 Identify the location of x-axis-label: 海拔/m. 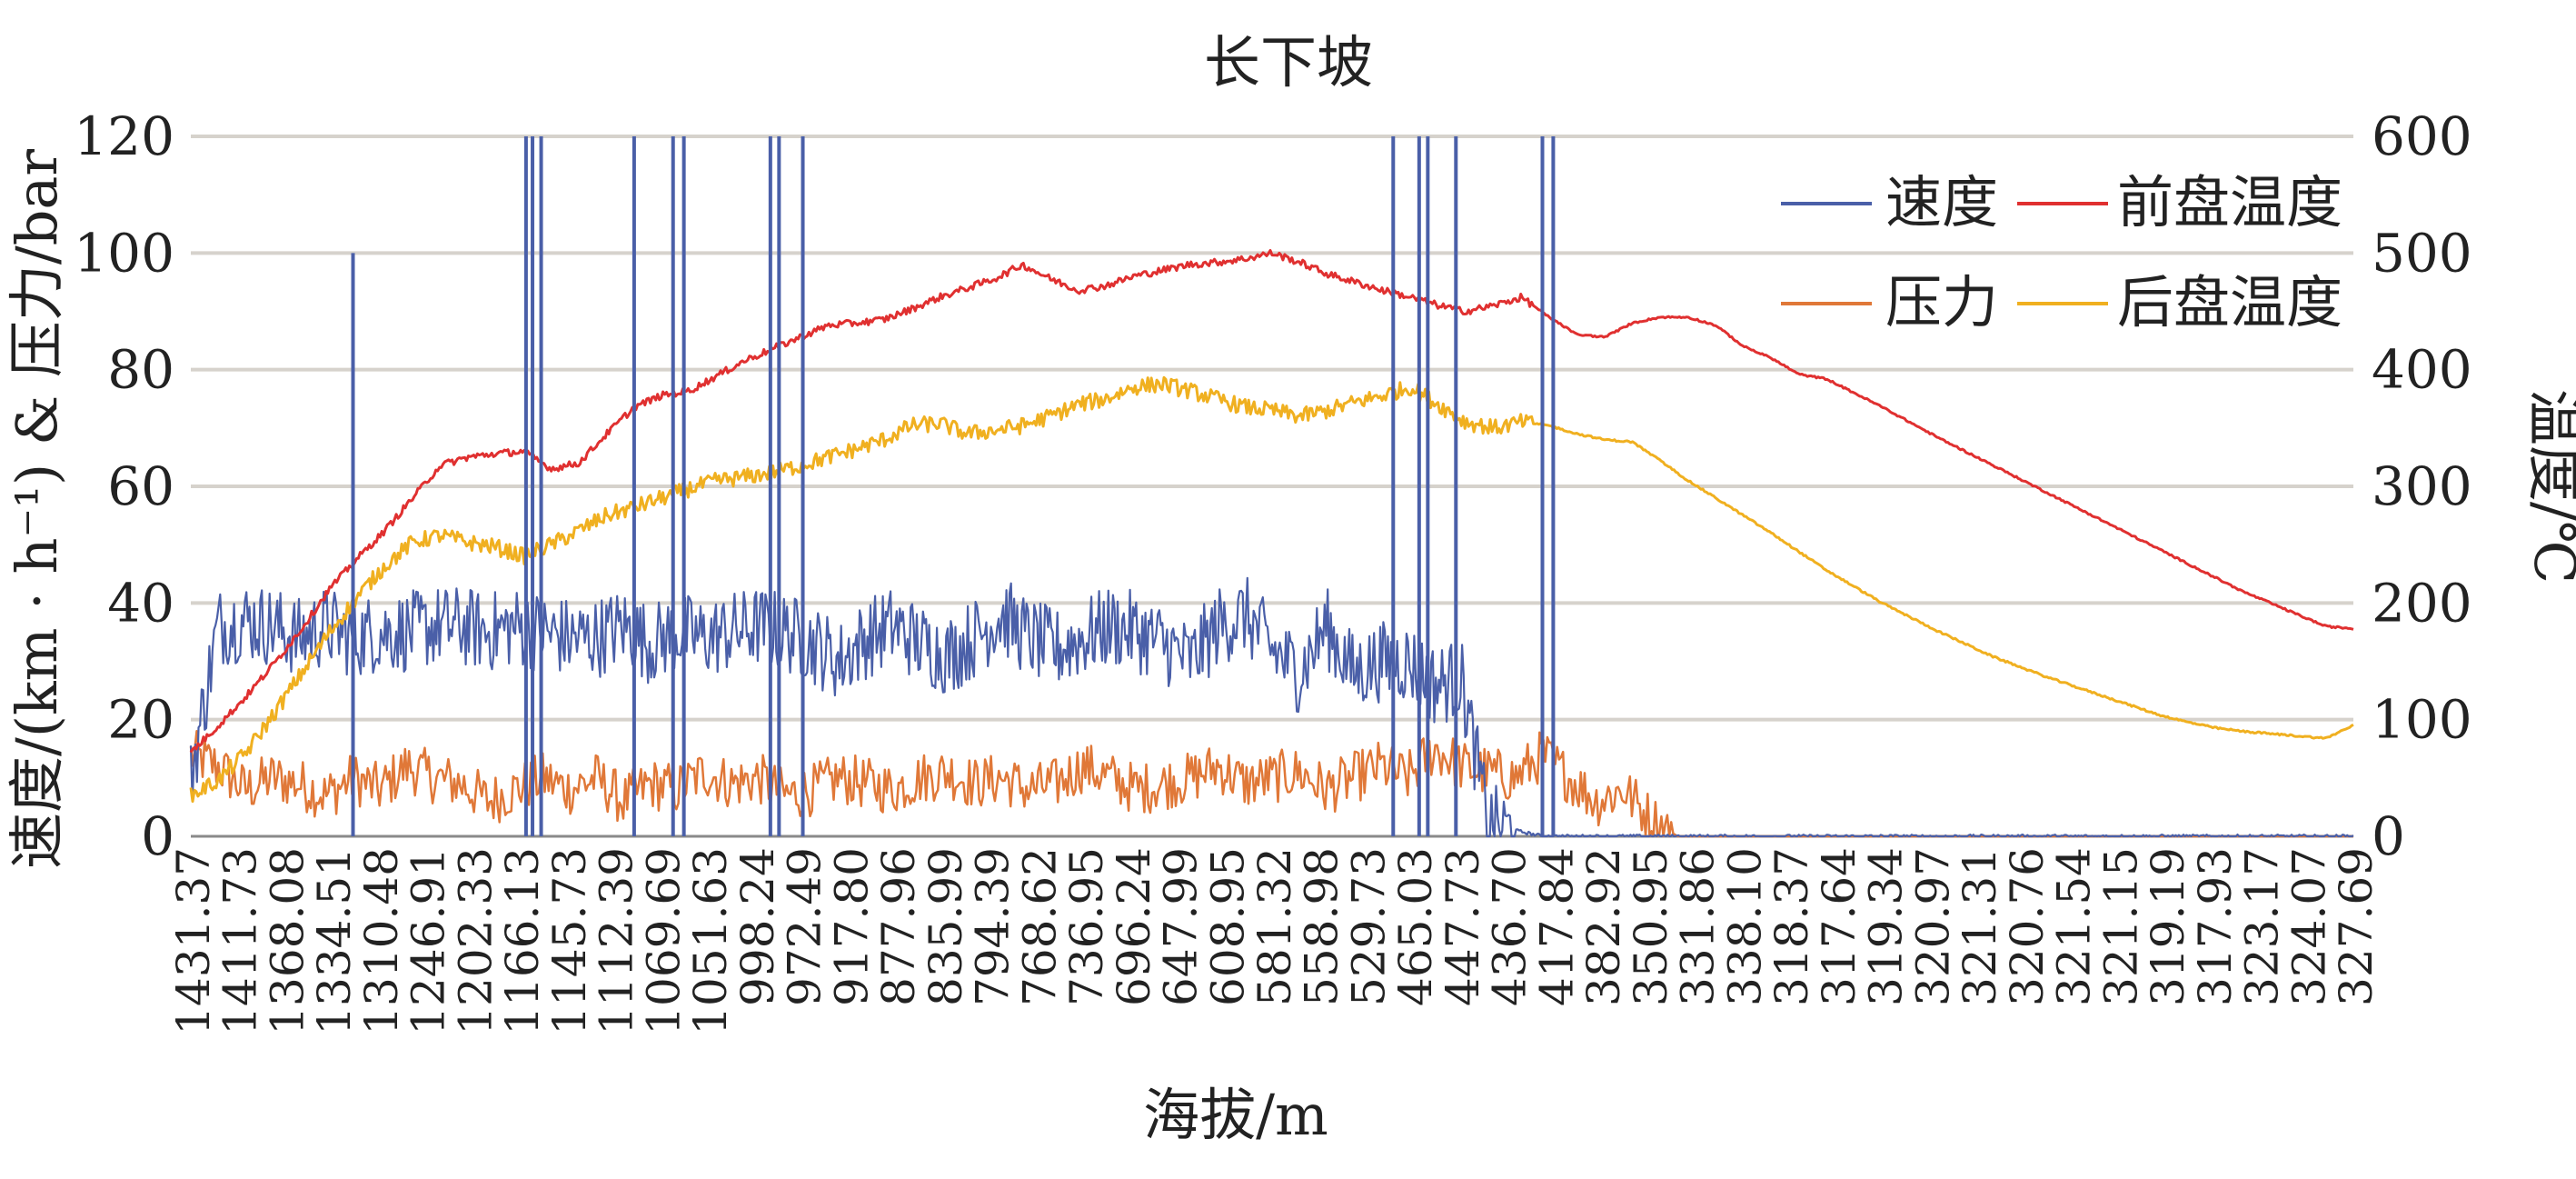
(1236, 1115).